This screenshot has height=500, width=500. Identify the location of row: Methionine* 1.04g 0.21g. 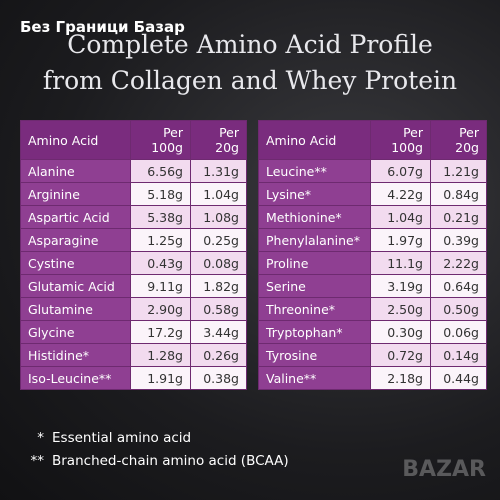
(372, 217).